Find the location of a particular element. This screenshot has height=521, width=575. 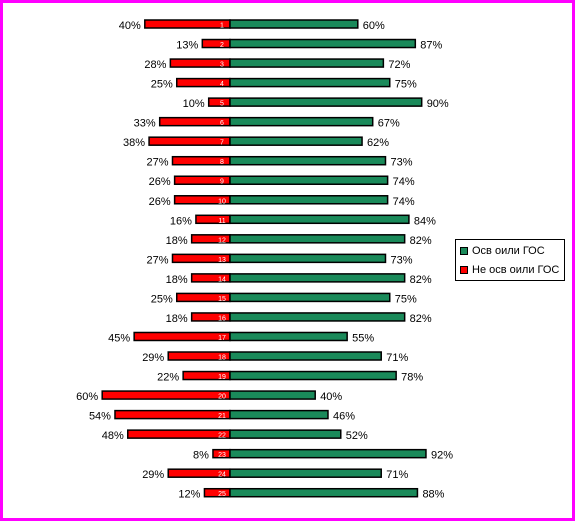

legend-swatch-negative is located at coordinates (464, 270).